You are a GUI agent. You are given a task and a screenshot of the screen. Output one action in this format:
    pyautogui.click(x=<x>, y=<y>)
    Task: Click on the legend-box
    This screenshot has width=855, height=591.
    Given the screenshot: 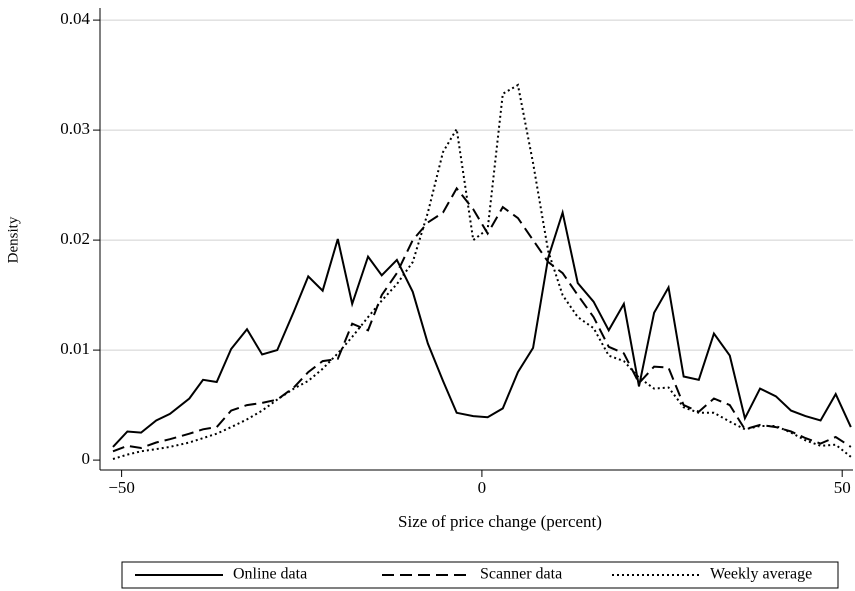 What is the action you would take?
    pyautogui.click(x=480, y=575)
    